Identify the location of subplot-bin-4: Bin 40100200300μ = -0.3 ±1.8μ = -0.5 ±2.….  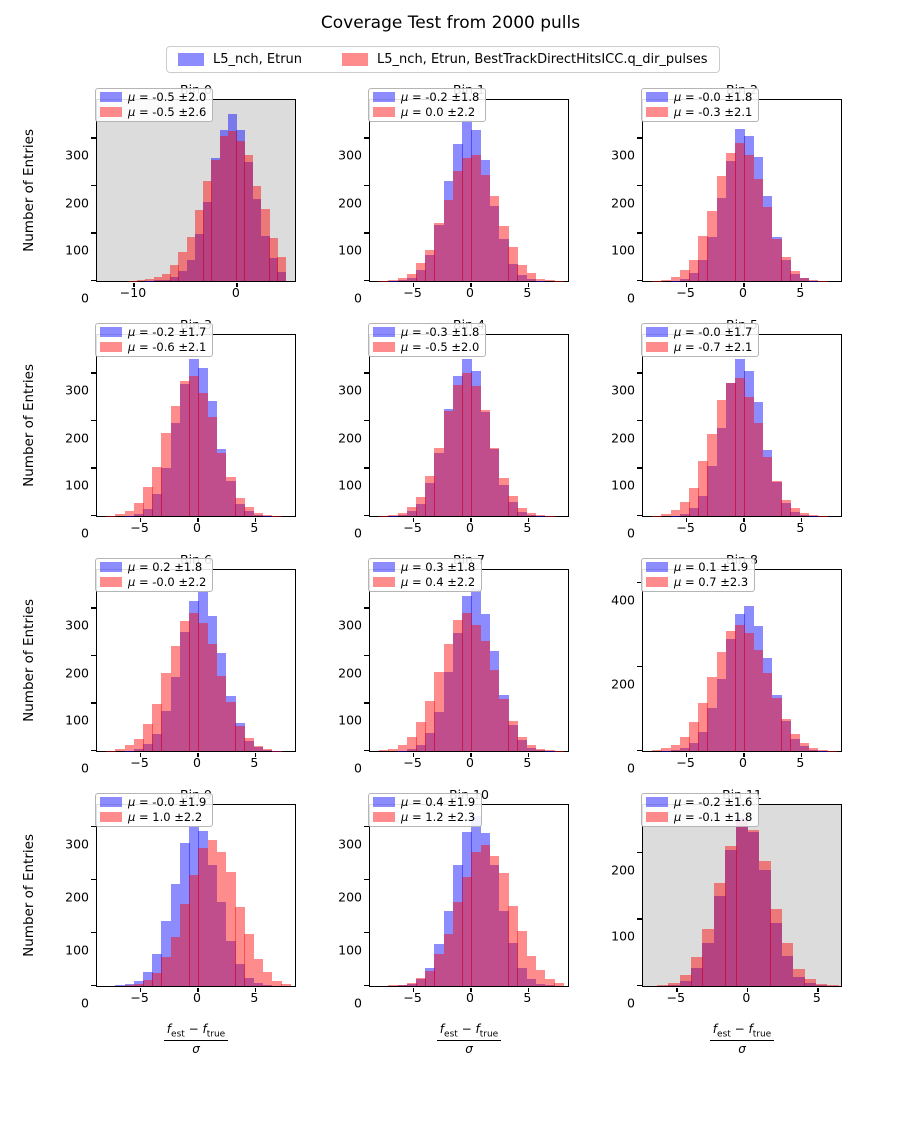
(455, 429).